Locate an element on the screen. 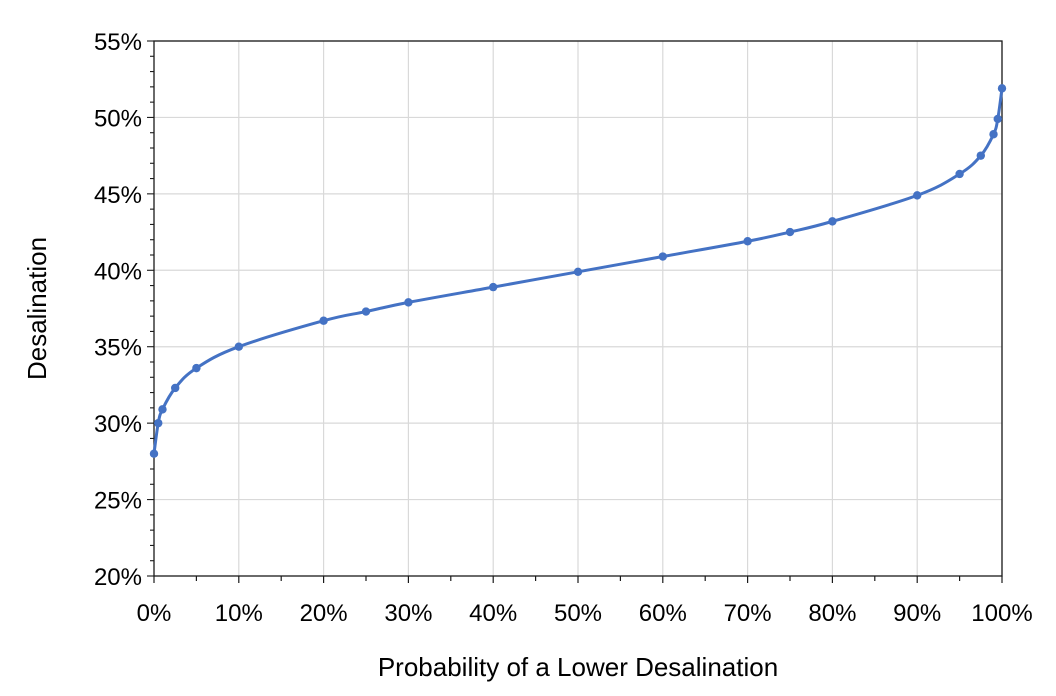  y-tick-label: 40% is located at coordinates (118, 271).